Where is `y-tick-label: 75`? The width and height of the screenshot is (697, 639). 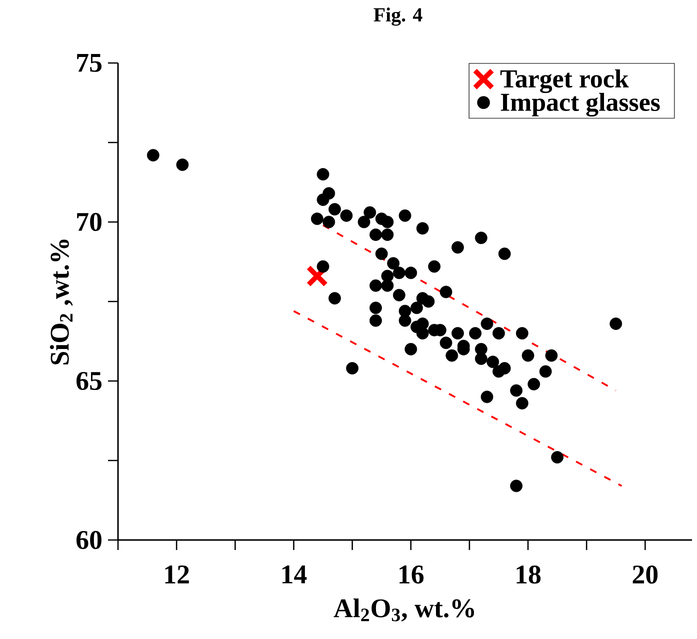 y-tick-label: 75 is located at coordinates (89, 63).